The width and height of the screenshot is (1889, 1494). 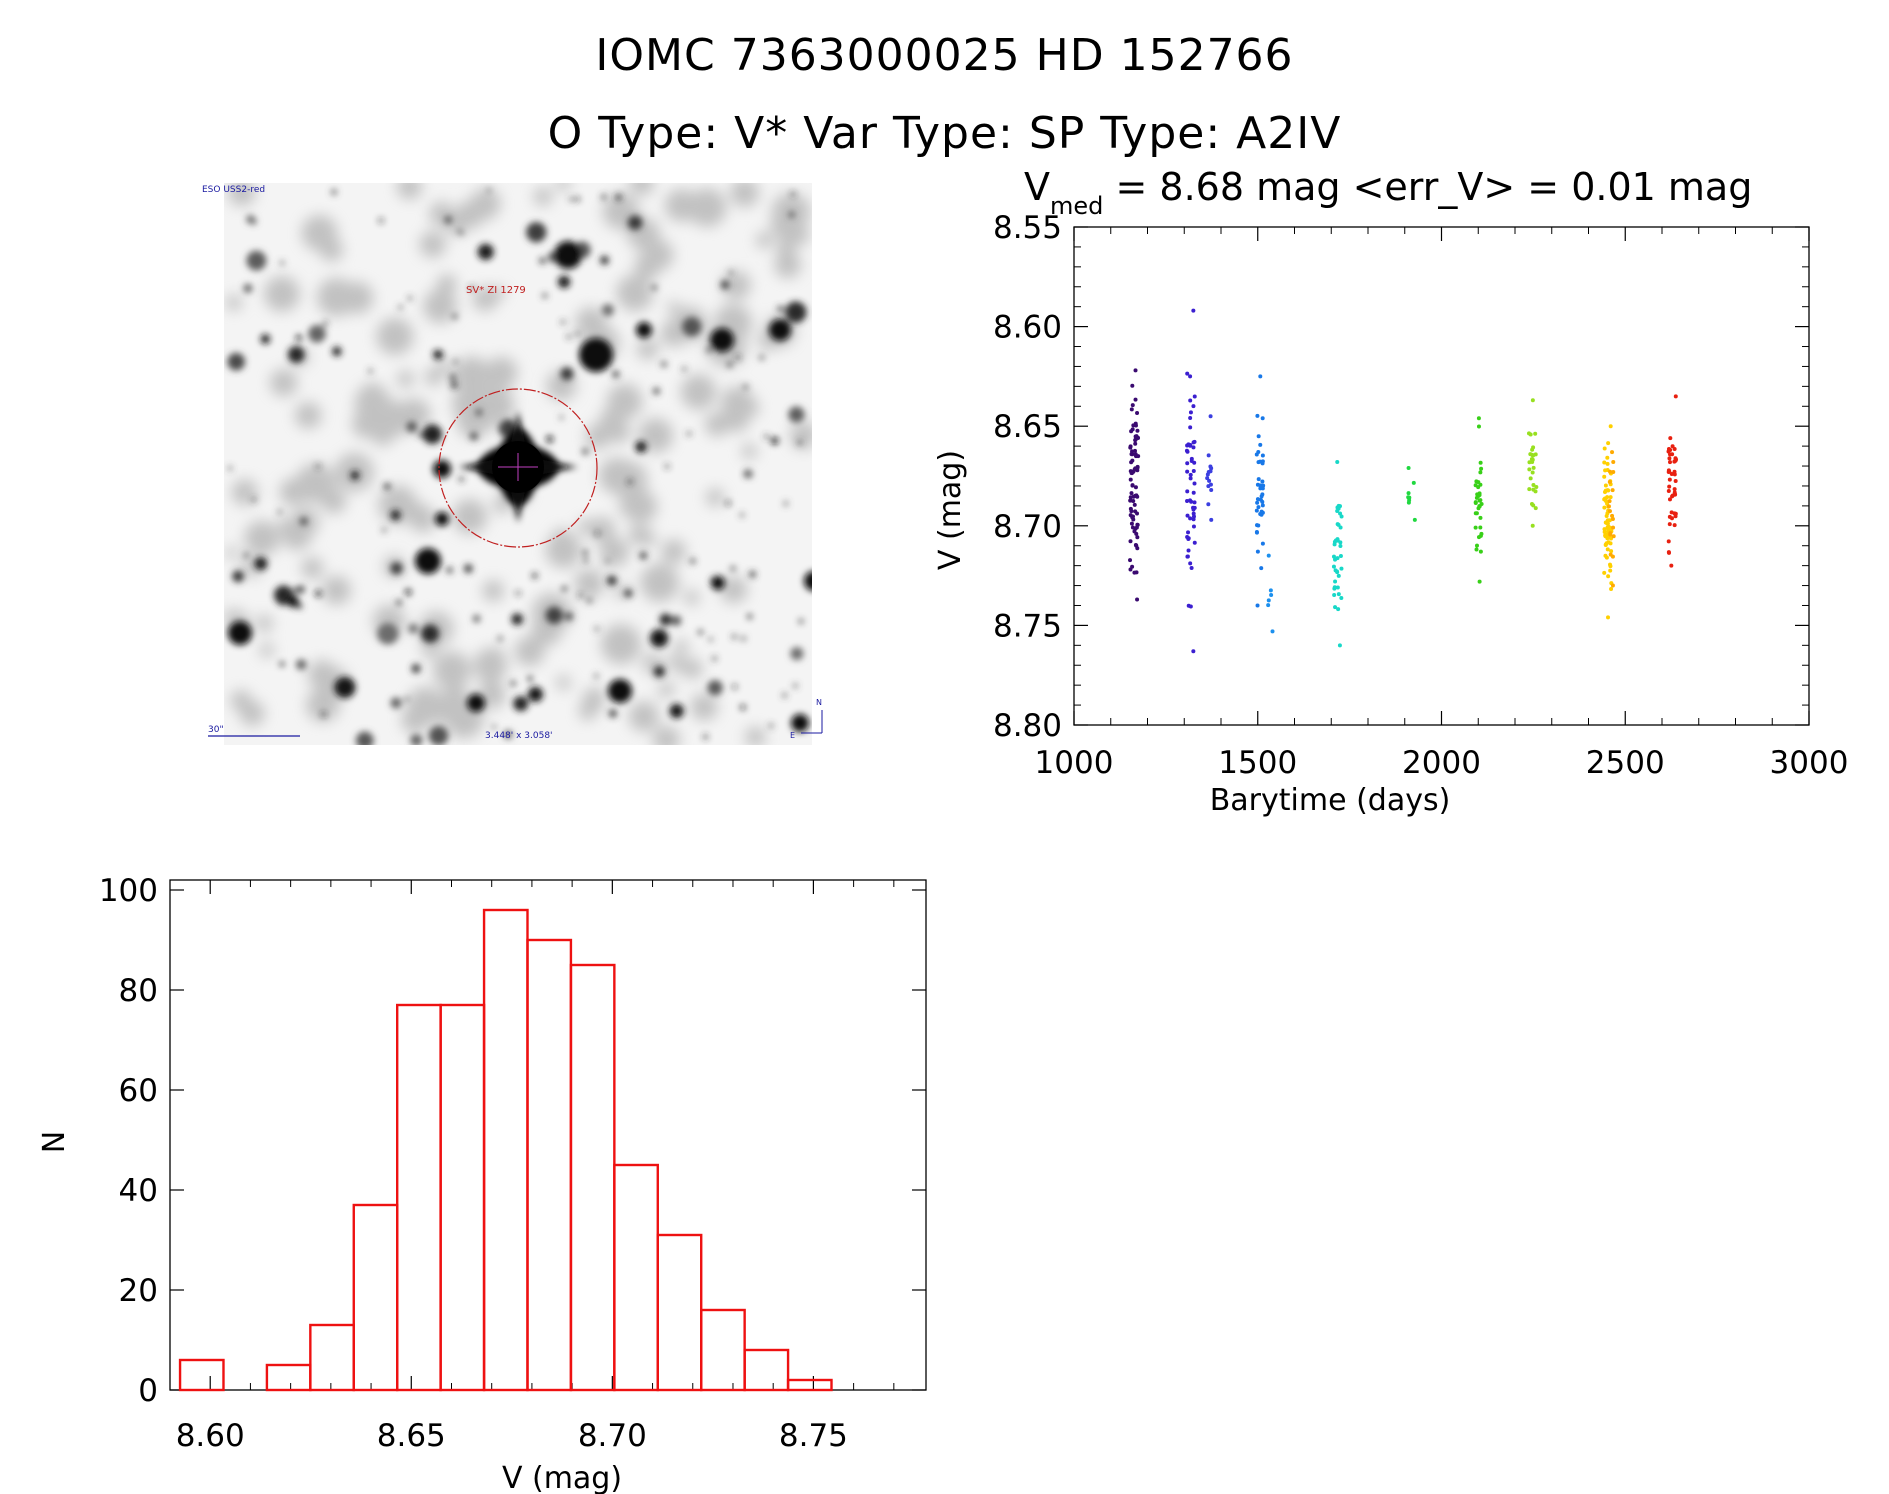 I want to click on x-tick-label: 2500, so click(x=1625, y=763).